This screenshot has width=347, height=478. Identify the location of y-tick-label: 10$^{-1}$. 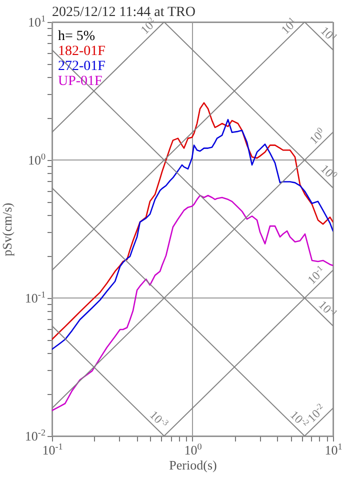
(35, 298).